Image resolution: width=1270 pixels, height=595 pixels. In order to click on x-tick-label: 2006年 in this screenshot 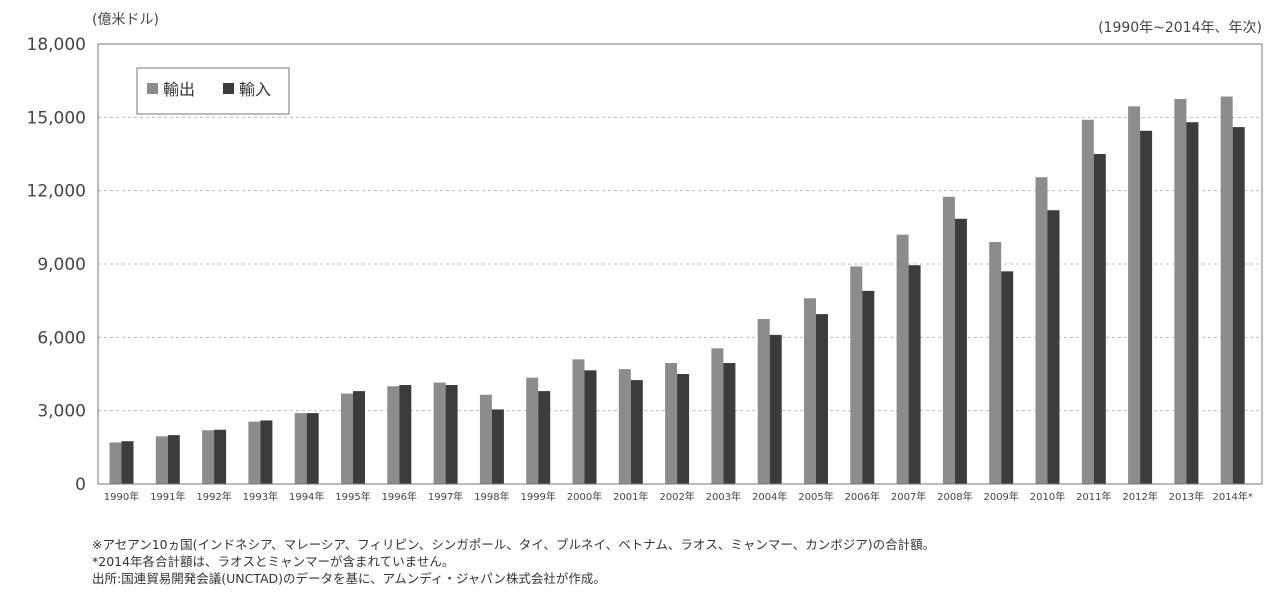, I will do `click(862, 496)`.